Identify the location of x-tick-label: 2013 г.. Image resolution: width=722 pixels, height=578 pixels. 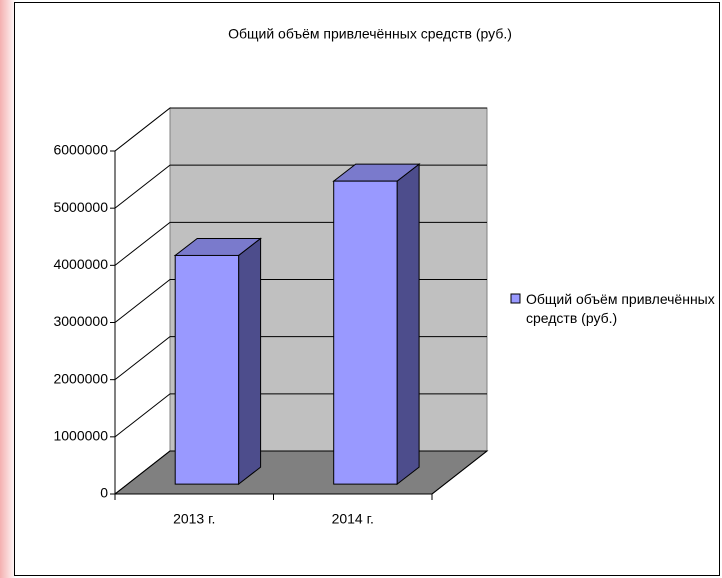
(194, 519).